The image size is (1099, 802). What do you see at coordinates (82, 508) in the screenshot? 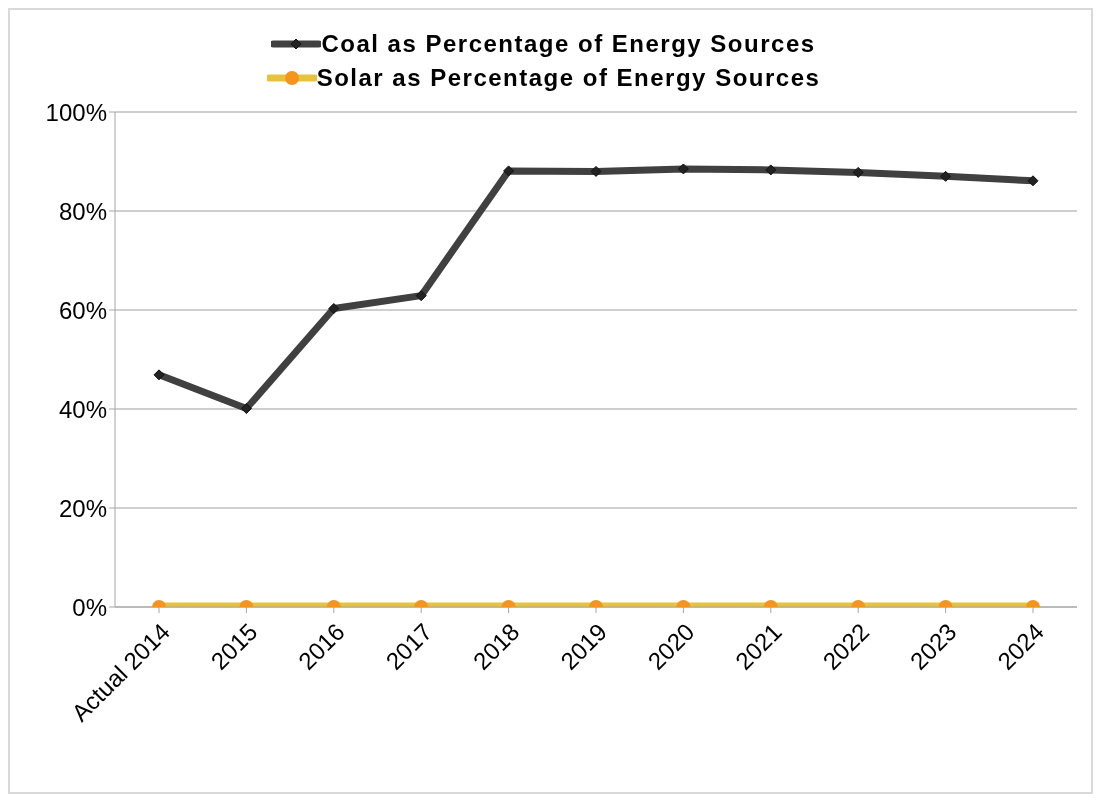
I see `y-tick-label: 20%` at bounding box center [82, 508].